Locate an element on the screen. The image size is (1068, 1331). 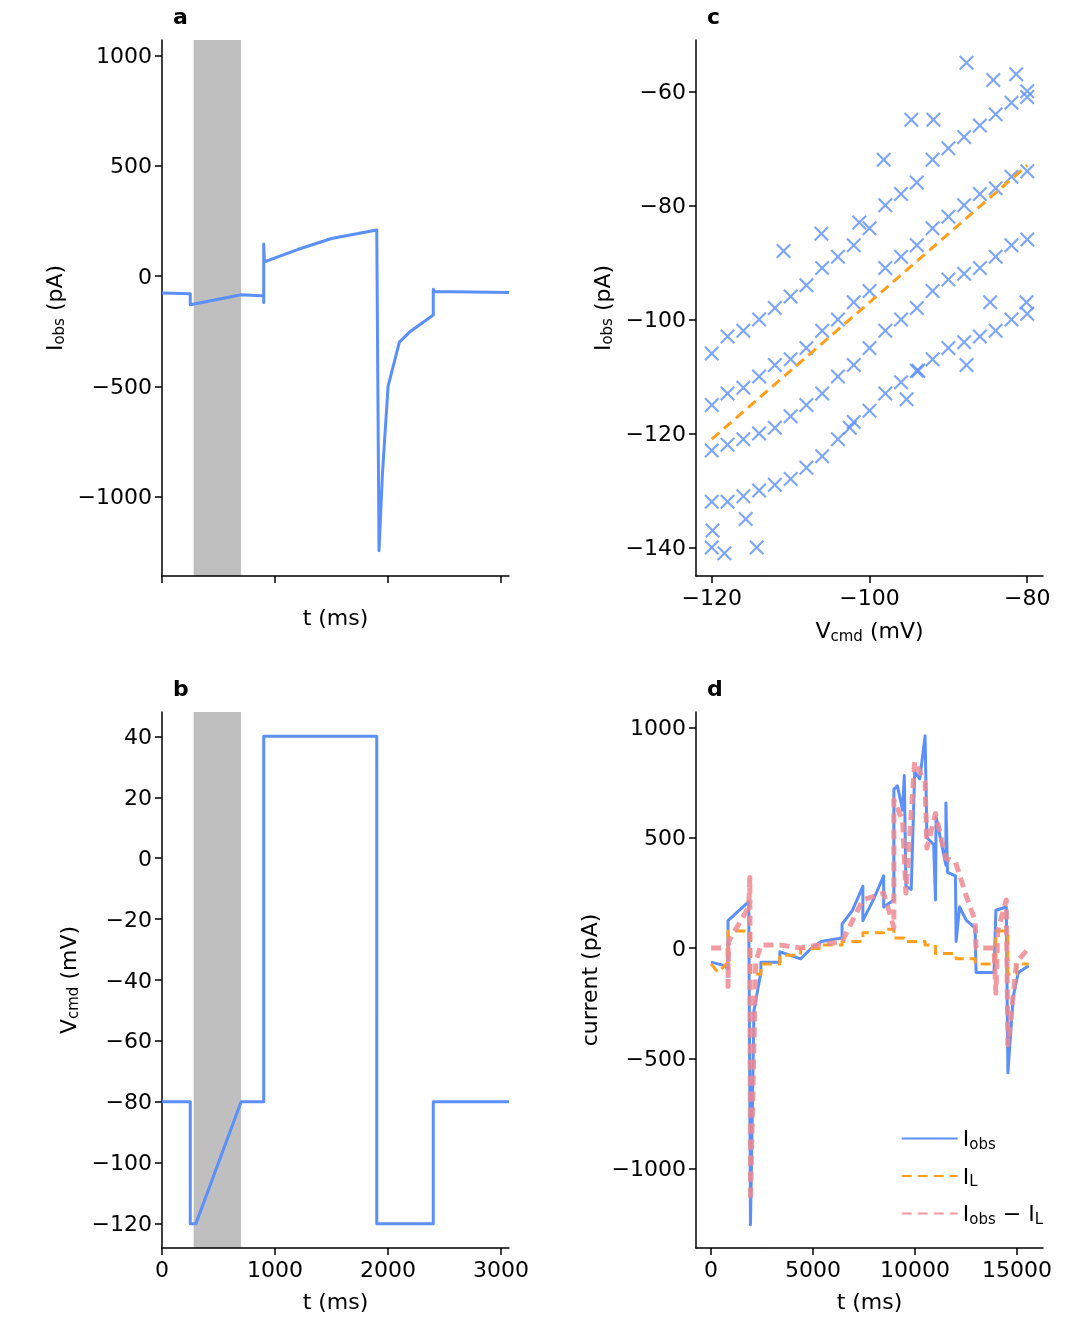
chart-title: a is located at coordinates (180, 16).